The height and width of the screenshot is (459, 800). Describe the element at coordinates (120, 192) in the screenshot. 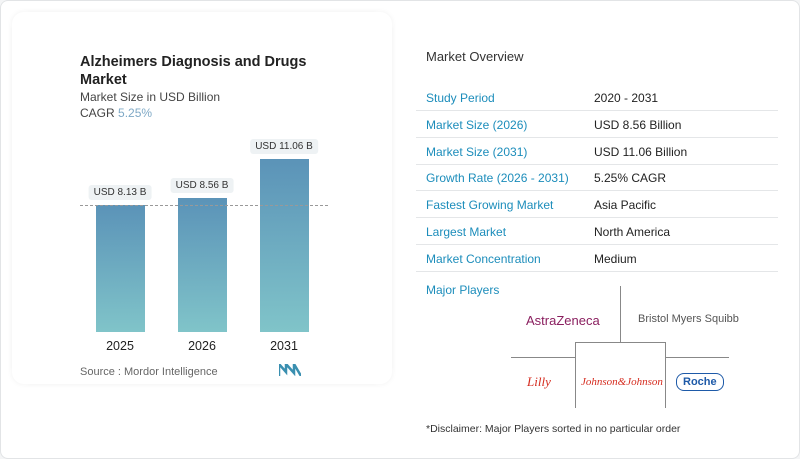

I see `data-label: USD 8.13 B` at that location.